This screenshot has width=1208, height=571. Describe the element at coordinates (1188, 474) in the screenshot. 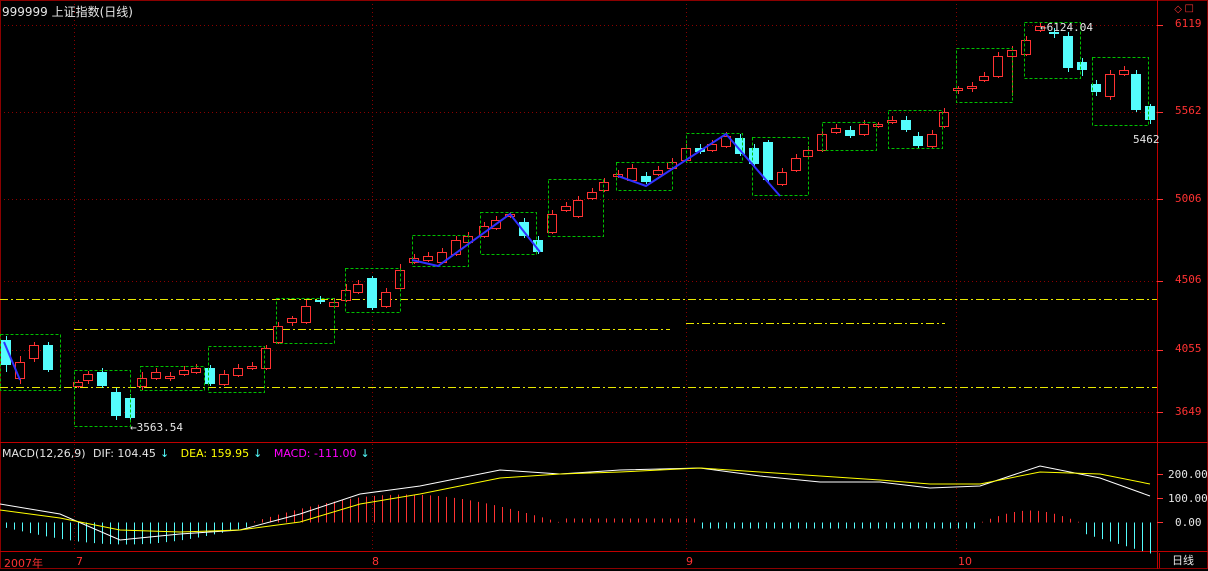

I see `macd-tick-200: 200.00` at that location.